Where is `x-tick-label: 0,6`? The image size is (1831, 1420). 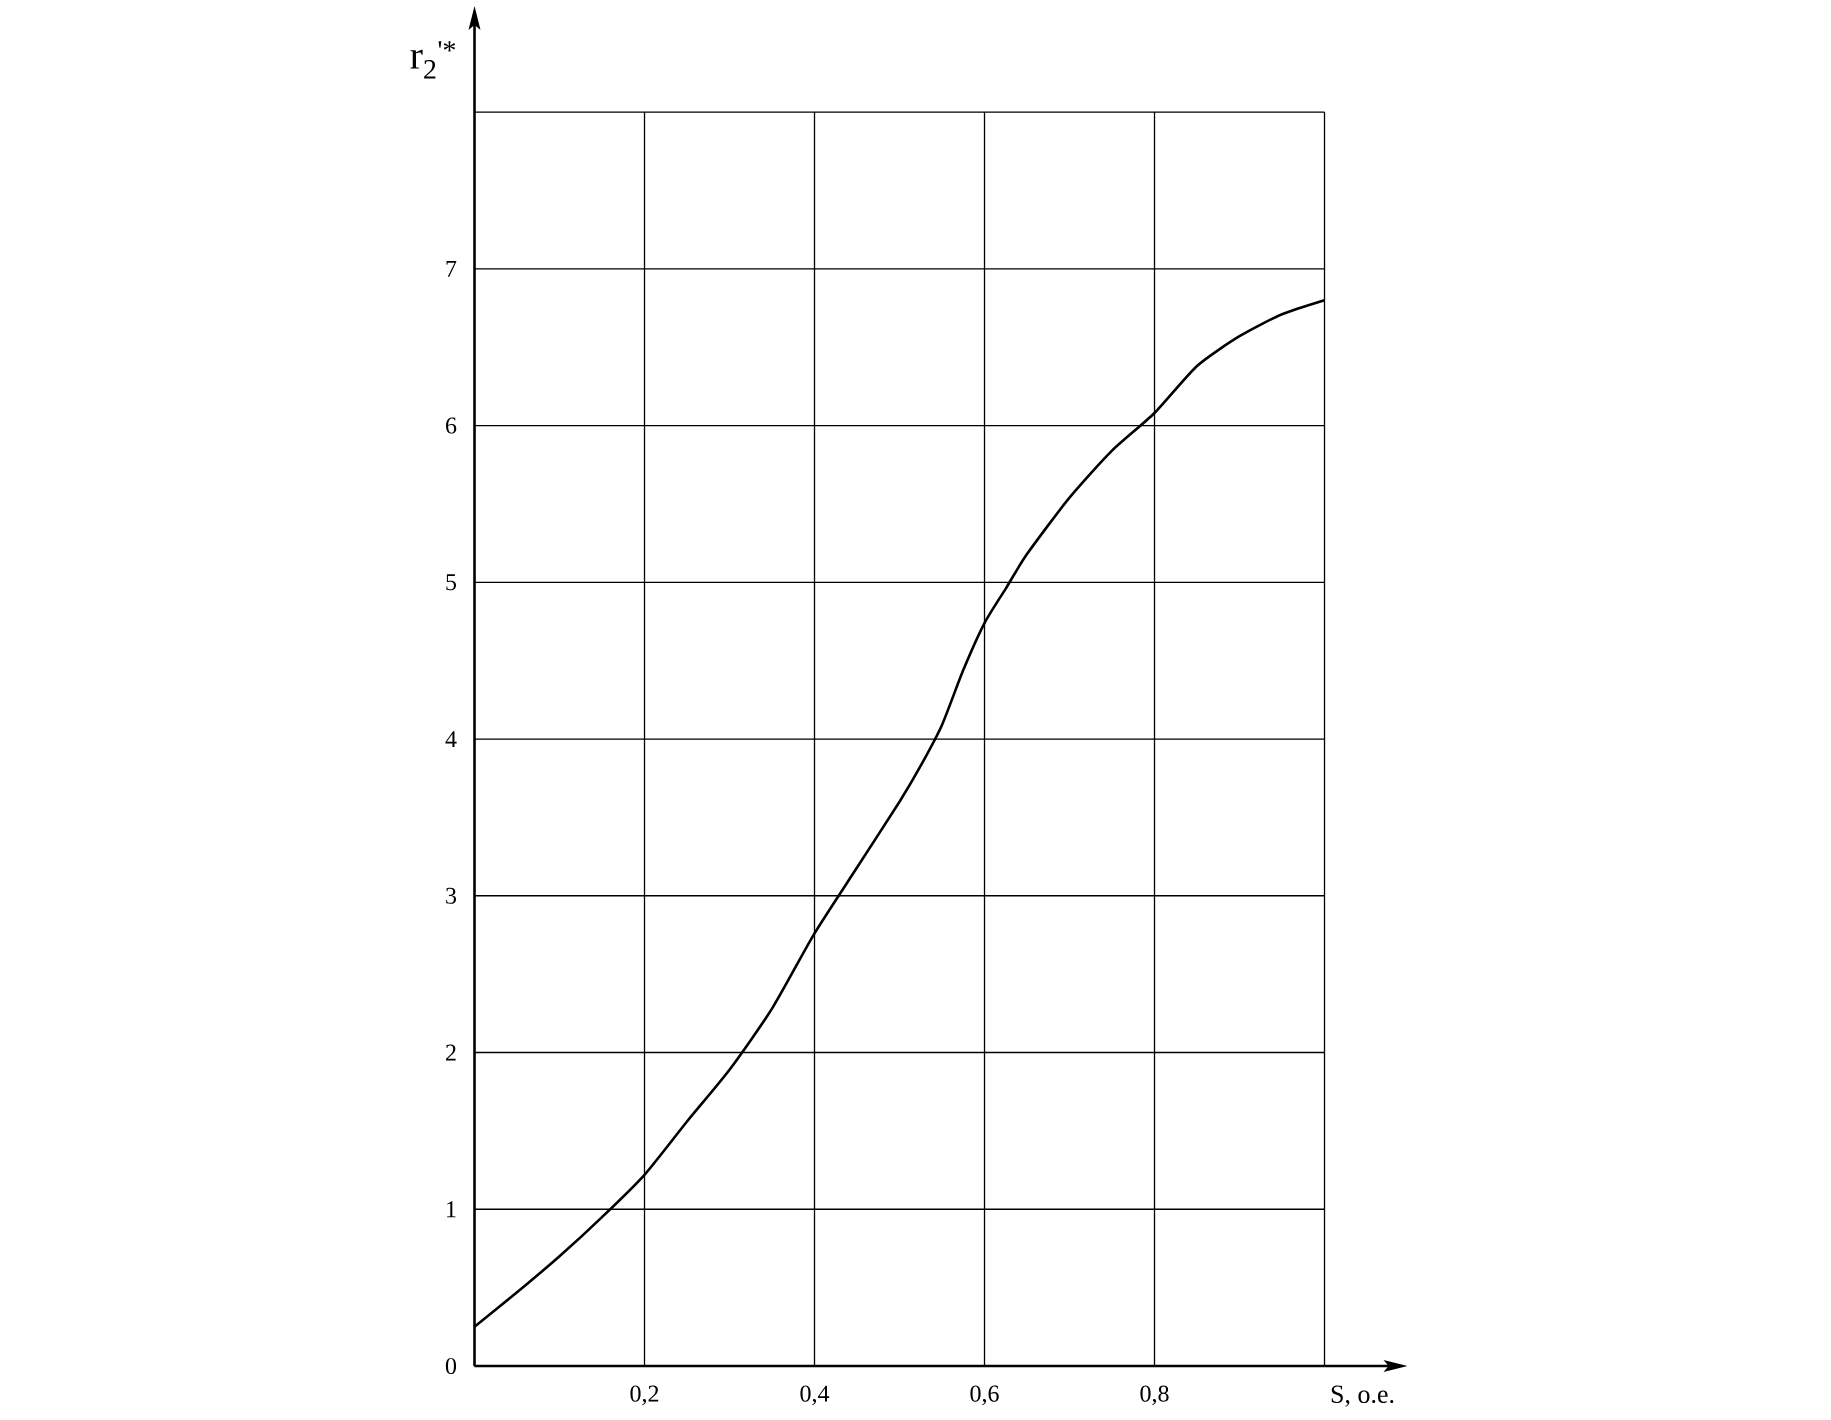 x-tick-label: 0,6 is located at coordinates (984, 1395).